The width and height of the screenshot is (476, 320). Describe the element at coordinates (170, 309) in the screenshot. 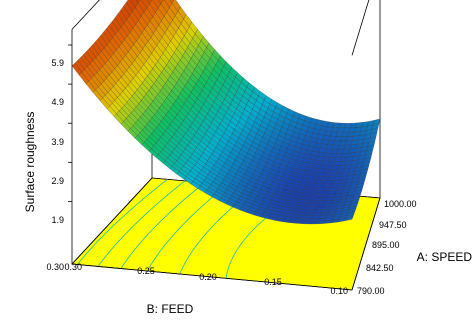

I see `x-axis-title: B: FEED` at that location.